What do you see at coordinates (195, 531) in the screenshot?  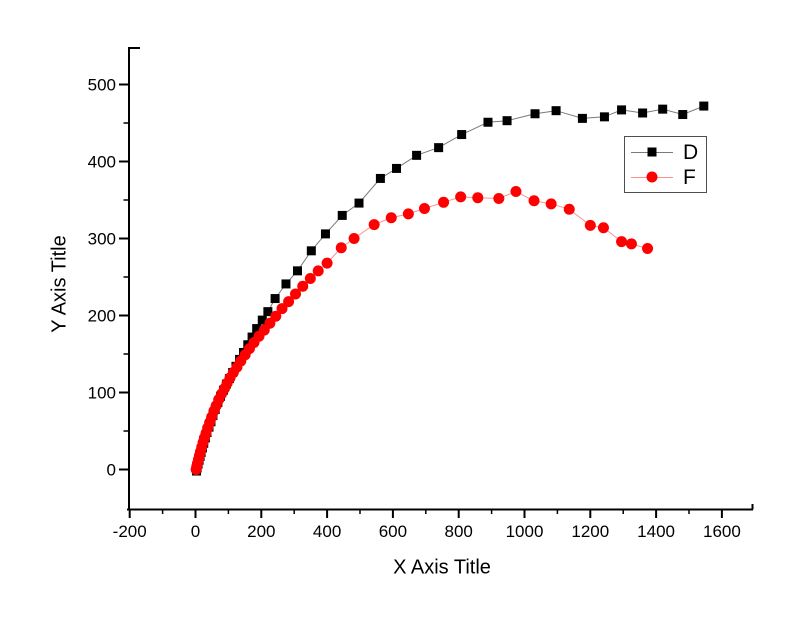 I see `x-axis-tick-label: 0` at bounding box center [195, 531].